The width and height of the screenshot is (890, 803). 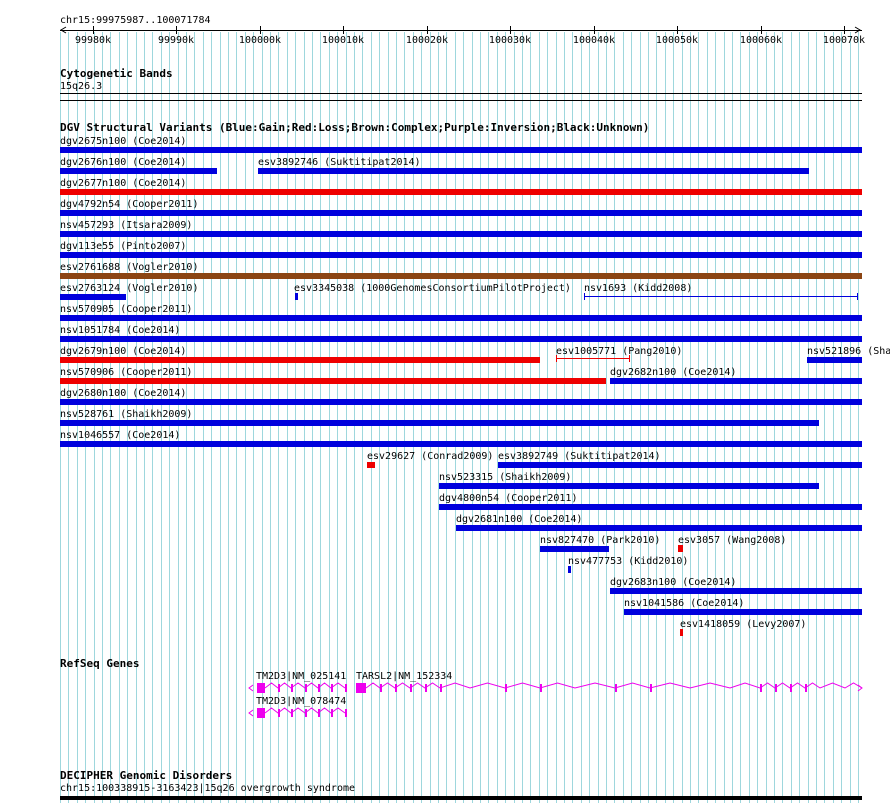 What do you see at coordinates (339, 162) in the screenshot?
I see `dgv-feature-label: esv3892746 (Suktitipat2014)` at bounding box center [339, 162].